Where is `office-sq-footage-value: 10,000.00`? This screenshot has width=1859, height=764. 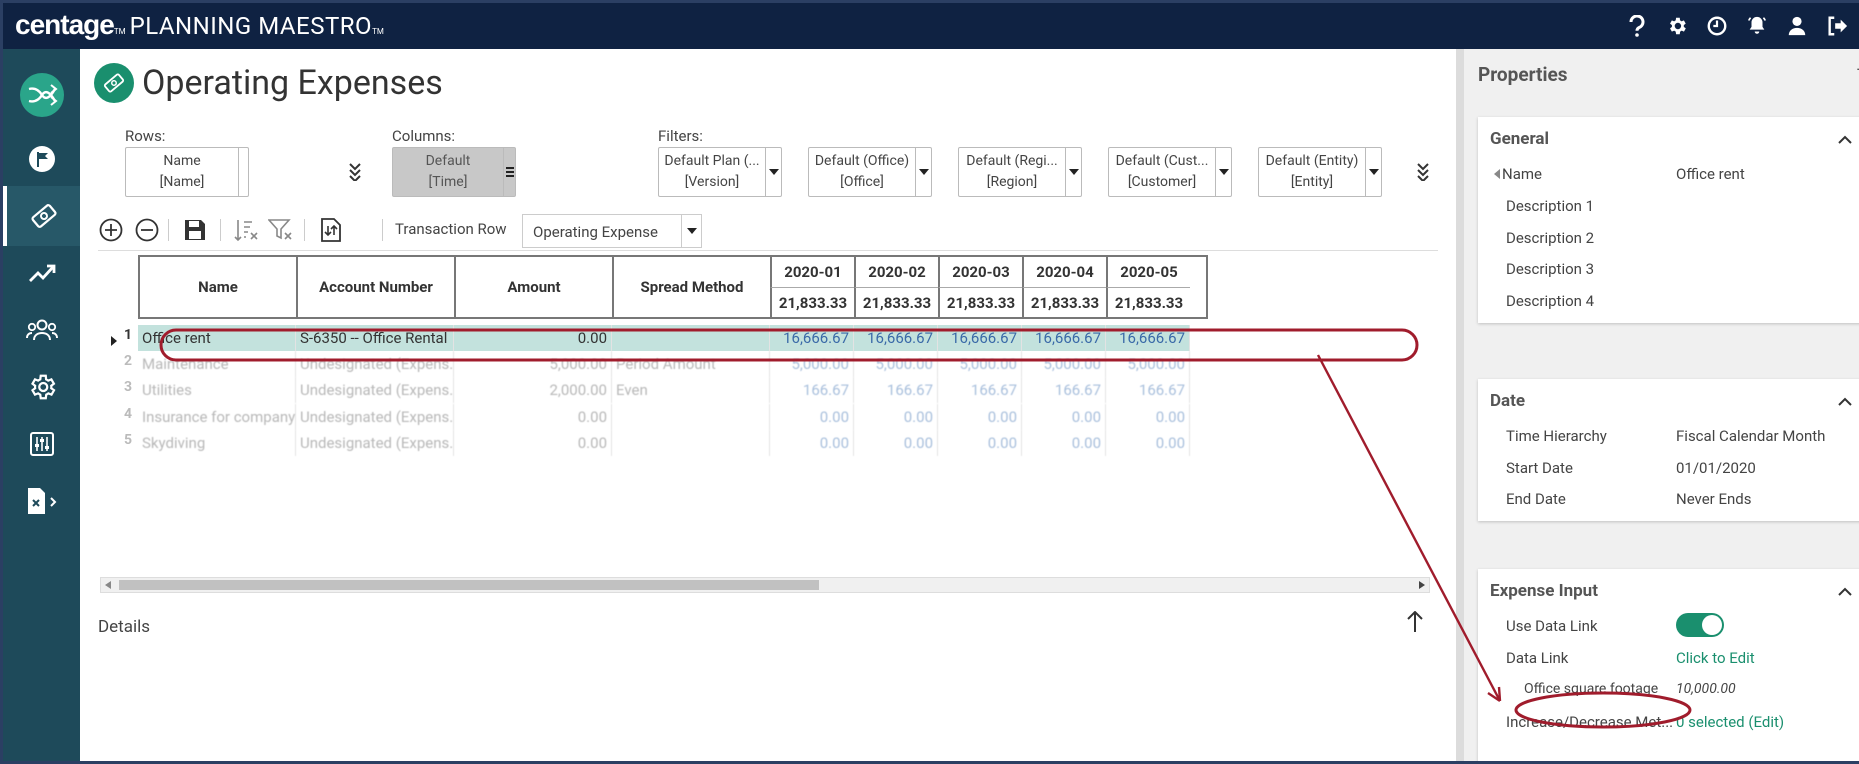
office-sq-footage-value: 10,000.00 is located at coordinates (1706, 689).